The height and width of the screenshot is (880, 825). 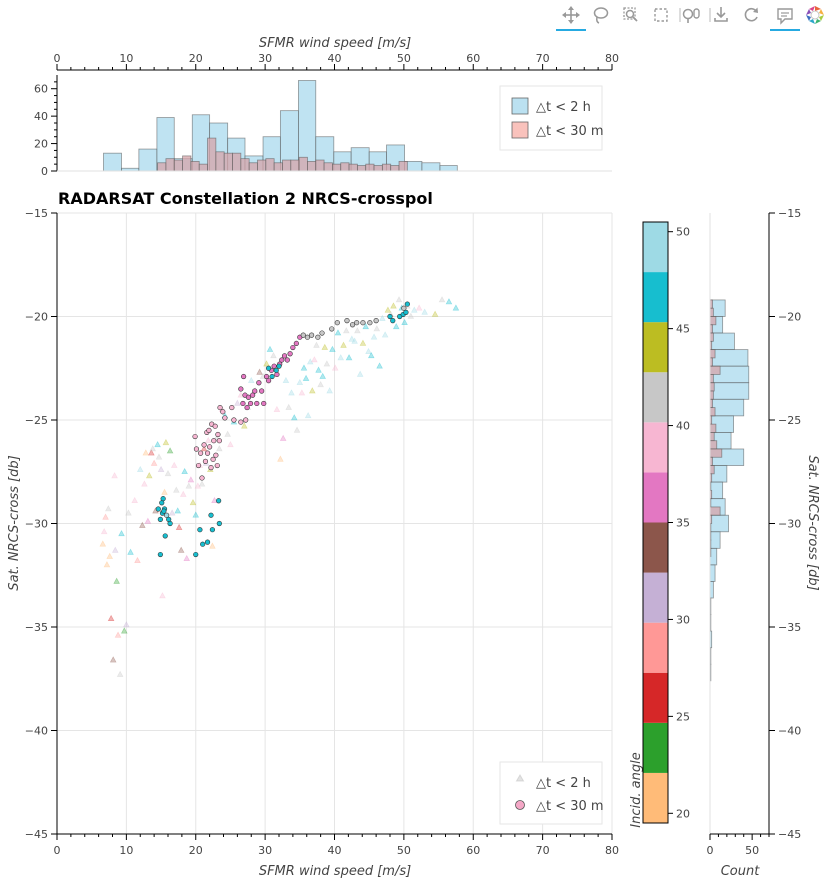 What do you see at coordinates (683, 716) in the screenshot?
I see `colorbar-tick-label: 25` at bounding box center [683, 716].